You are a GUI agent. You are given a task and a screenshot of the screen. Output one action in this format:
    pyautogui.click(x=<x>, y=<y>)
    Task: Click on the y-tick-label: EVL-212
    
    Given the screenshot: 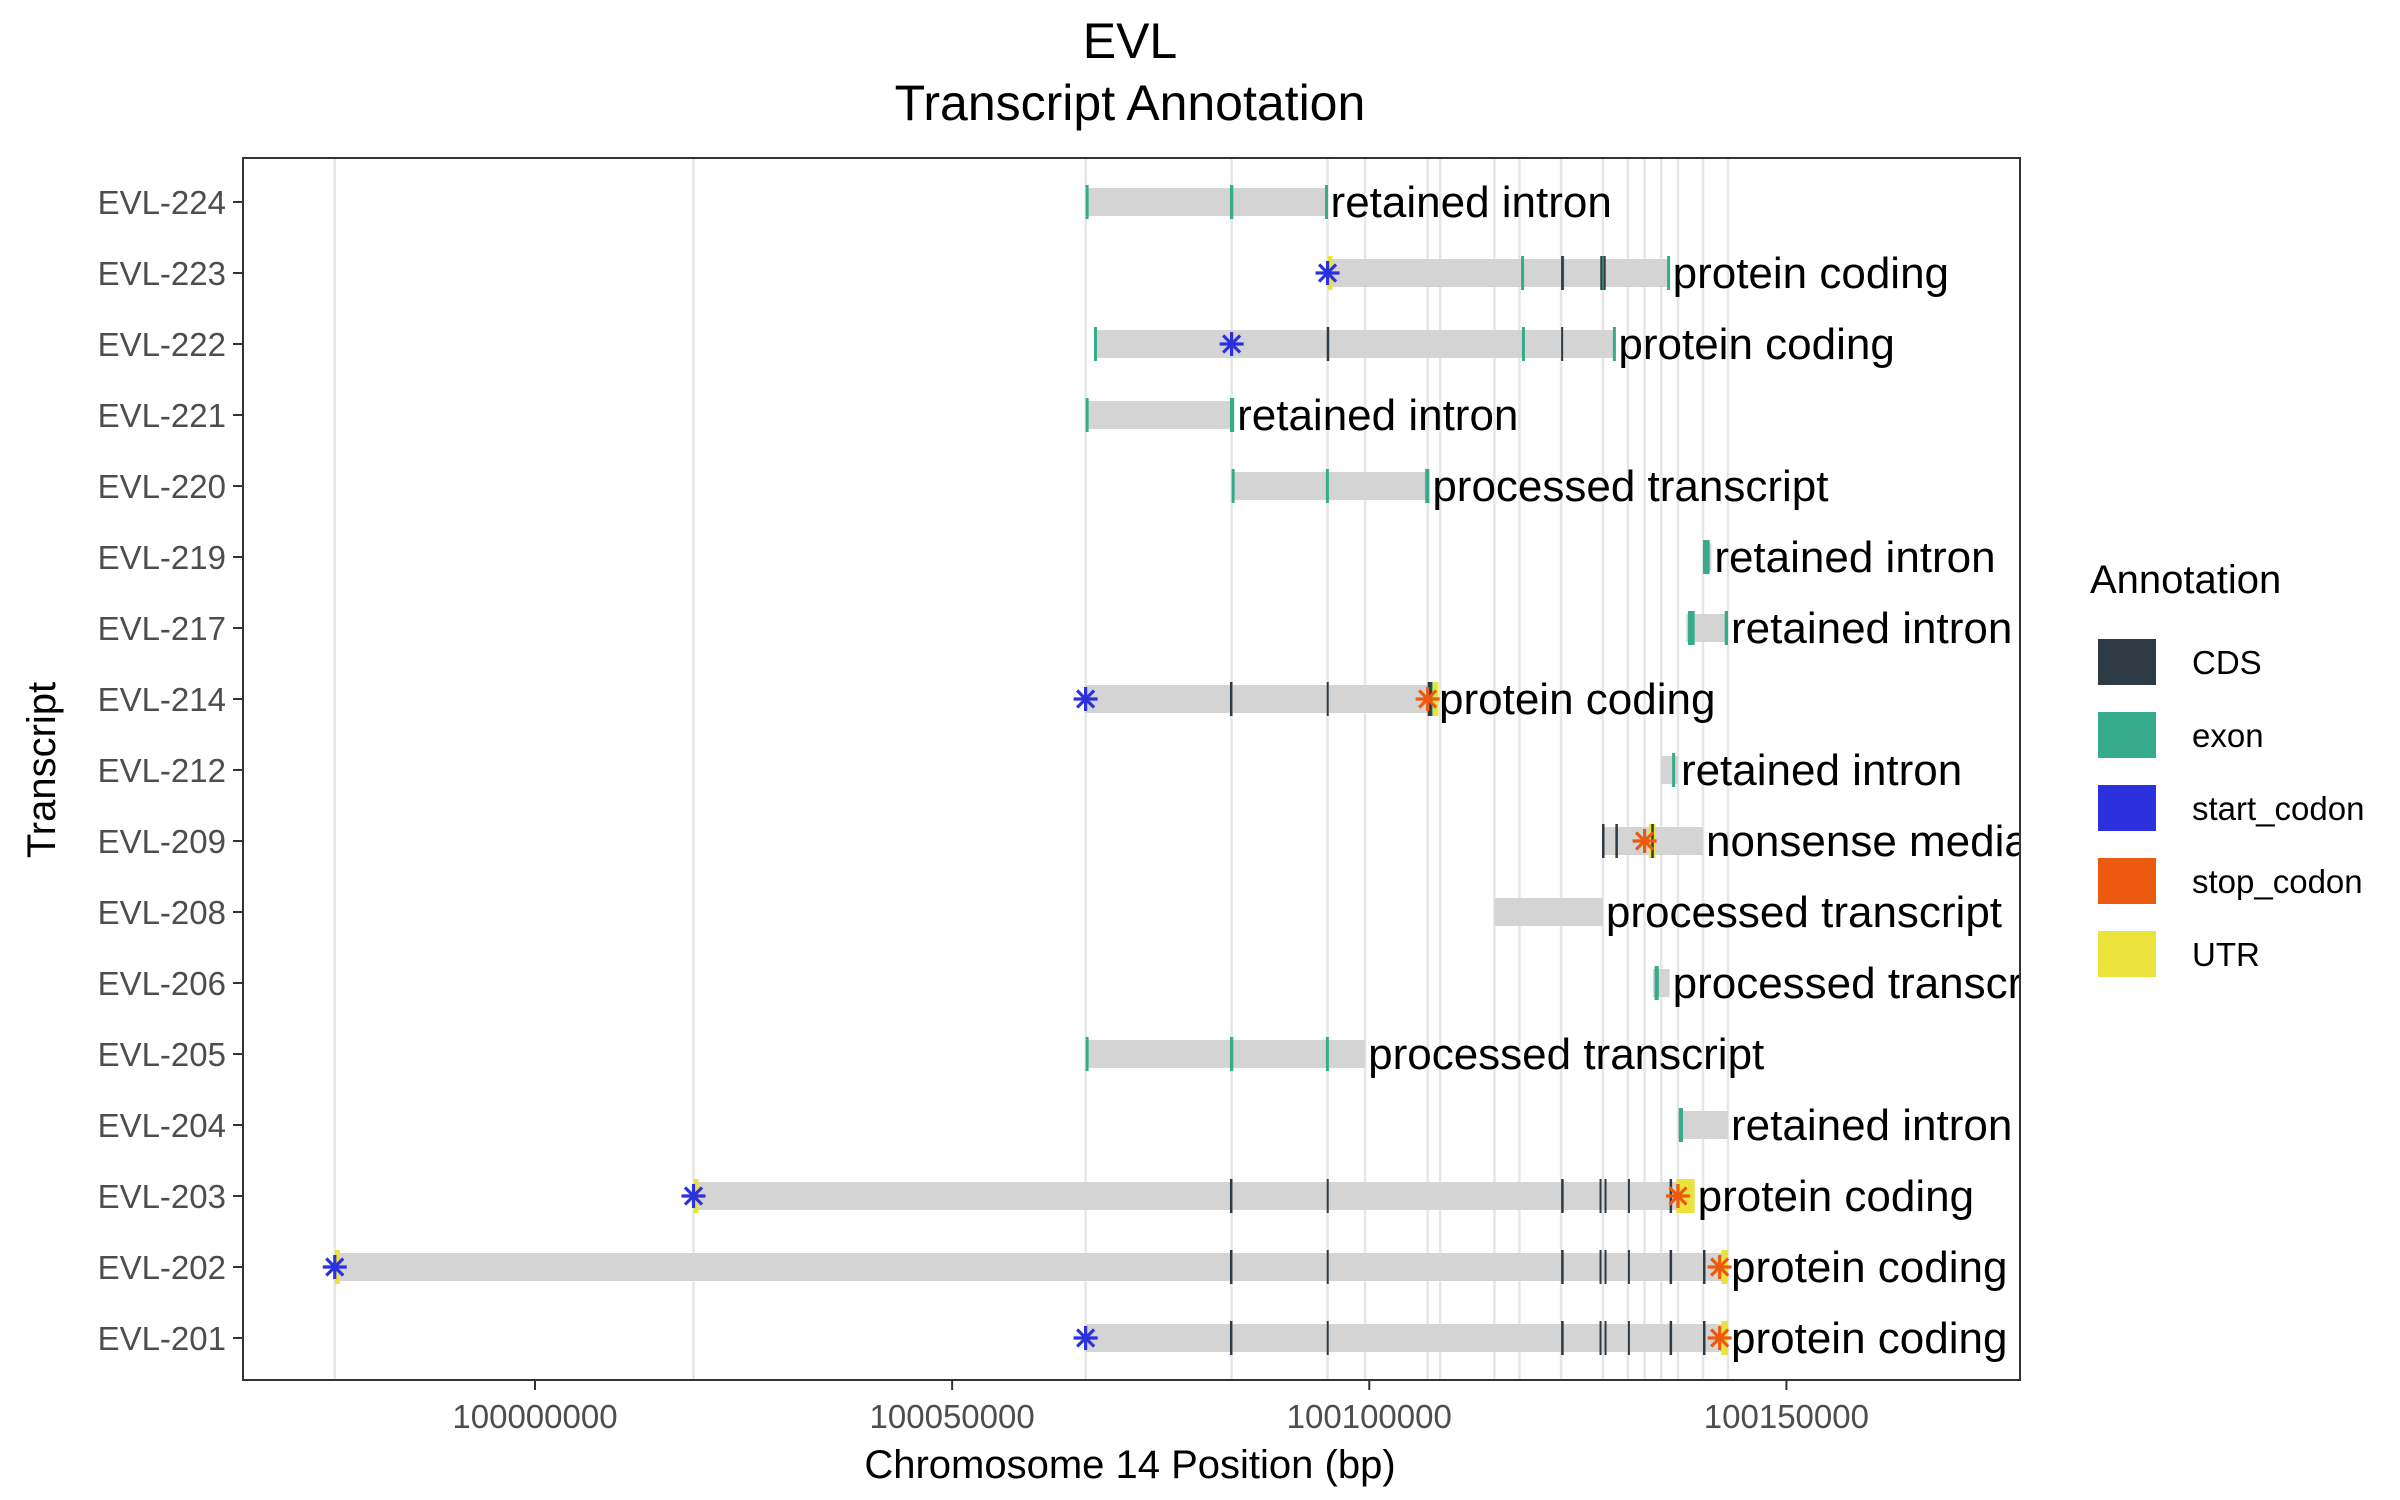 What is the action you would take?
    pyautogui.click(x=162, y=770)
    